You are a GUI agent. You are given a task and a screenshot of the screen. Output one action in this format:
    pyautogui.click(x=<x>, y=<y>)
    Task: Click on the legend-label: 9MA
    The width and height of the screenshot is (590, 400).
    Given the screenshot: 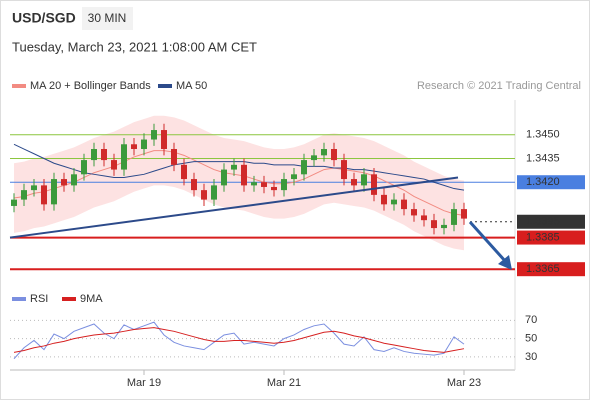 What is the action you would take?
    pyautogui.click(x=91, y=299)
    